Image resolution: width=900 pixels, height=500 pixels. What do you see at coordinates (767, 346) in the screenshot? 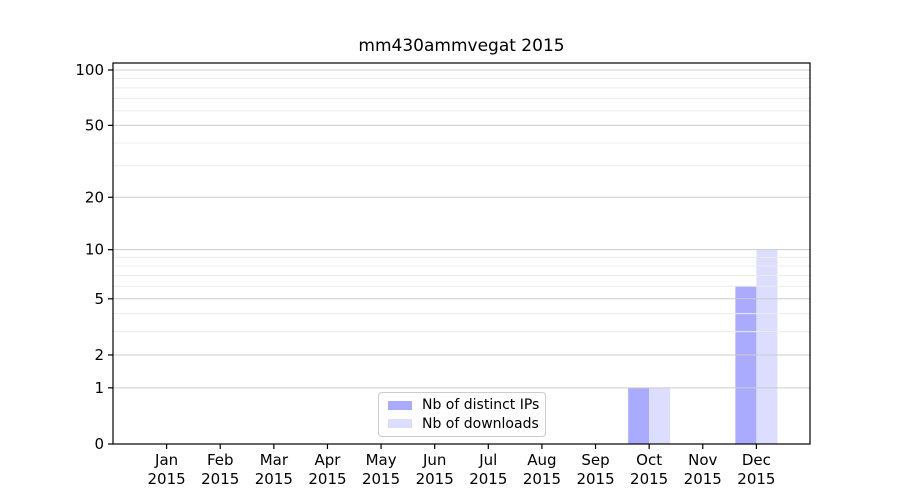
I see `bar-downloads-dec` at bounding box center [767, 346].